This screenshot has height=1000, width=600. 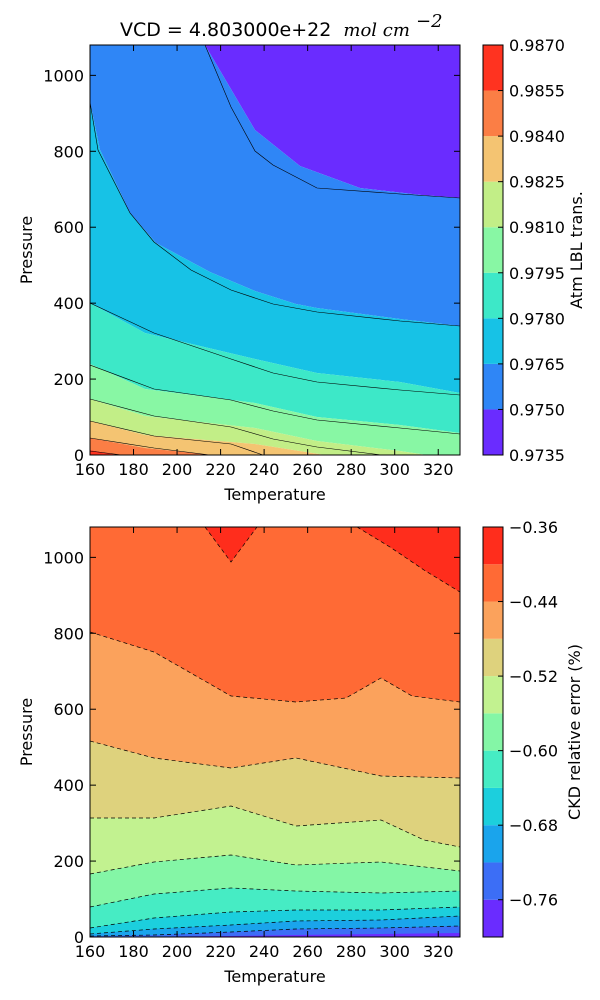 I want to click on bottom-contour-line-m040b, so click(x=408, y=560).